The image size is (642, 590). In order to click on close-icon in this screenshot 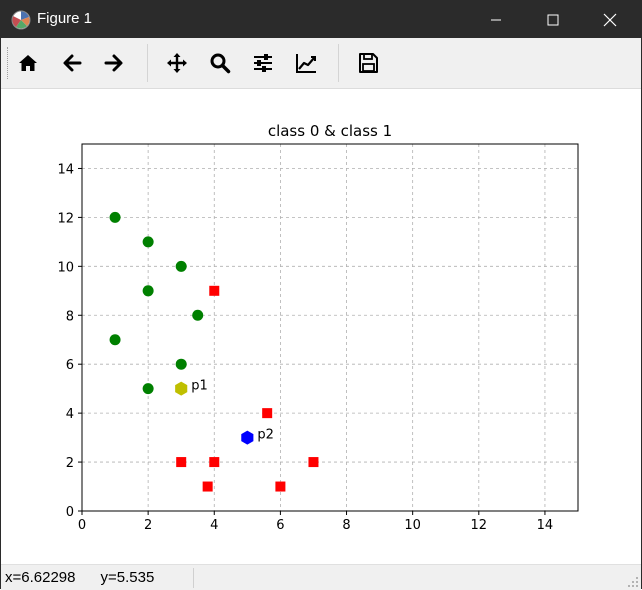, I will do `click(610, 20)`.